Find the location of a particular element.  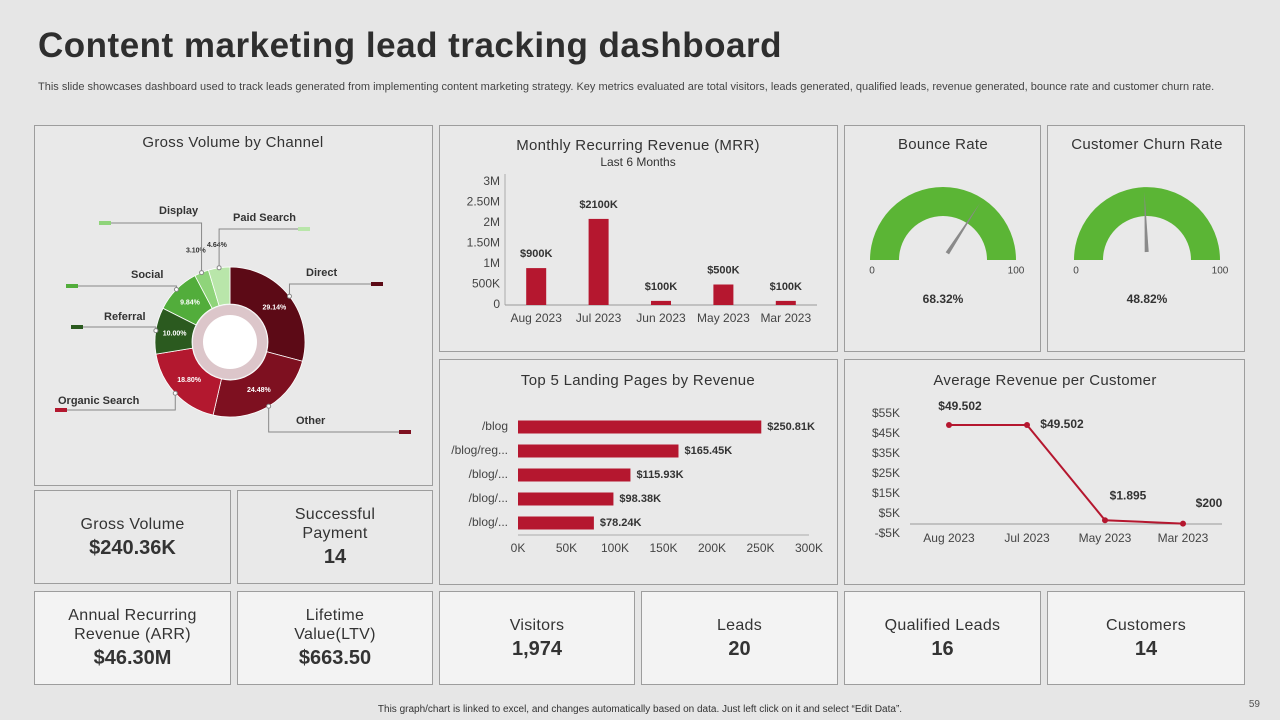

x-tick-label: Jul 2023 is located at coordinates (599, 318).